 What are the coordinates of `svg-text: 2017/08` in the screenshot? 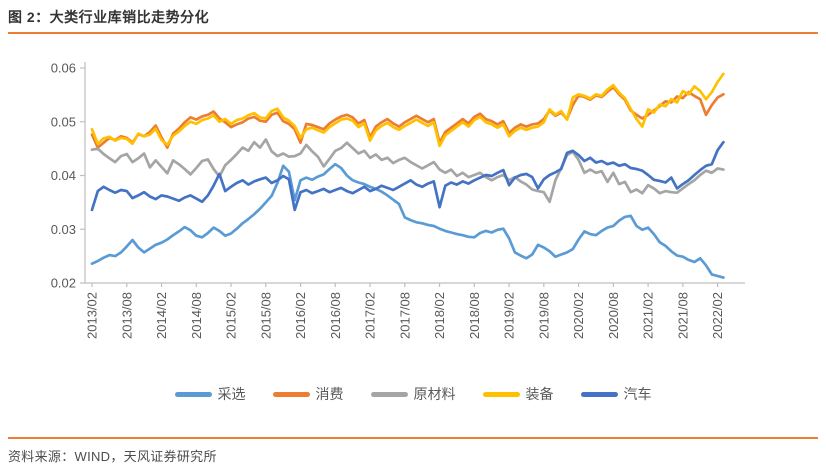 It's located at (404, 315).